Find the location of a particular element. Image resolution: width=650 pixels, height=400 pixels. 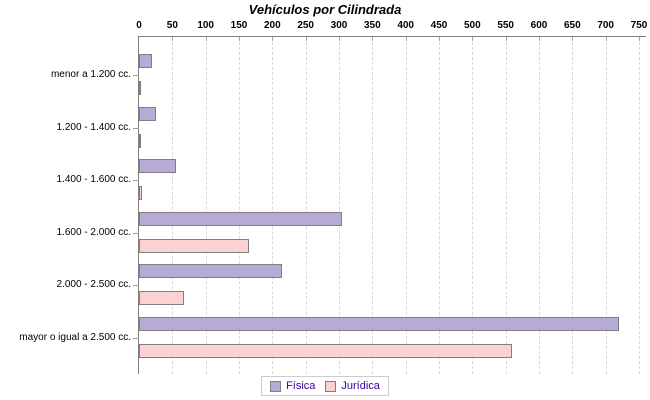

tick-label-x-750: 750 is located at coordinates (639, 25).